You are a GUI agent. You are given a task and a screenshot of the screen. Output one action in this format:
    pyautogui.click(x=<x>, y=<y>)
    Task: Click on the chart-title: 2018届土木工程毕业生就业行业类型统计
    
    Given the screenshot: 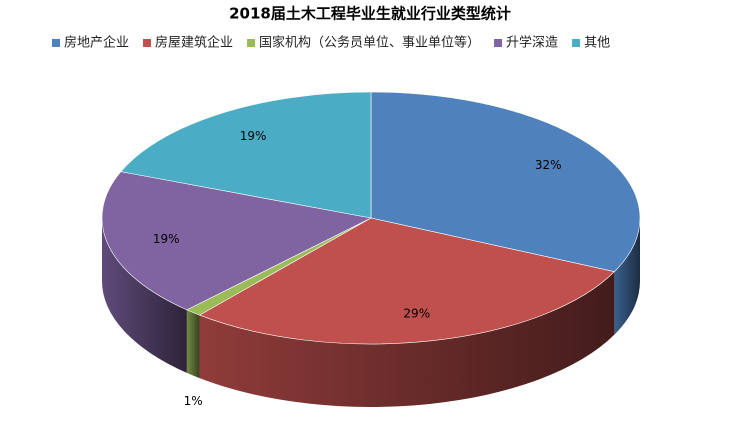 What is the action you would take?
    pyautogui.click(x=370, y=14)
    